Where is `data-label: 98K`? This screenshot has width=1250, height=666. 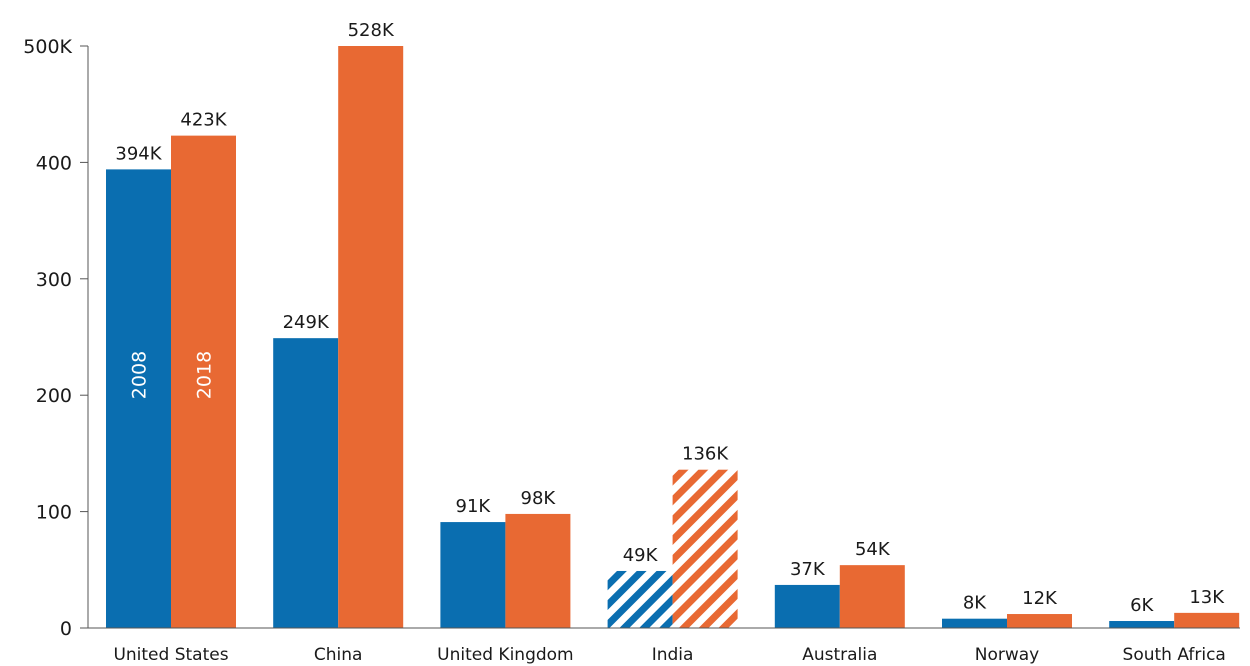 data-label: 98K is located at coordinates (539, 498).